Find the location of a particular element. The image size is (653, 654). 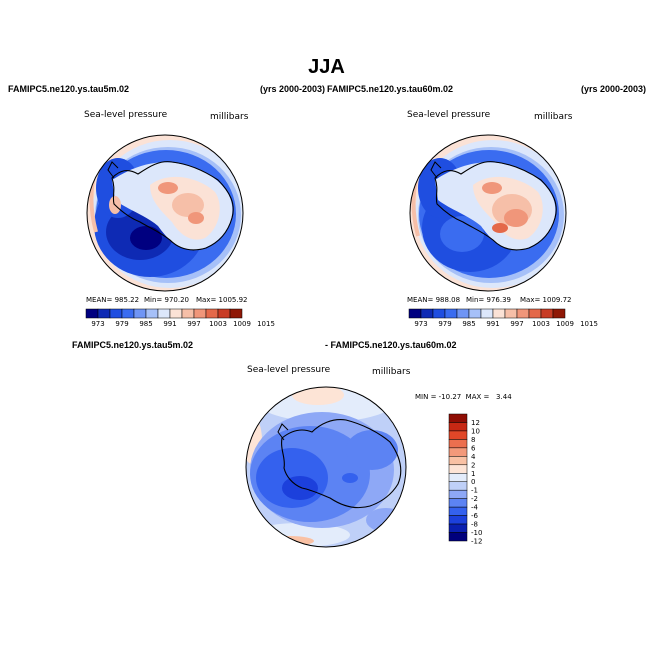

diff-colorbar-tick-label: 10 is located at coordinates (475, 431).